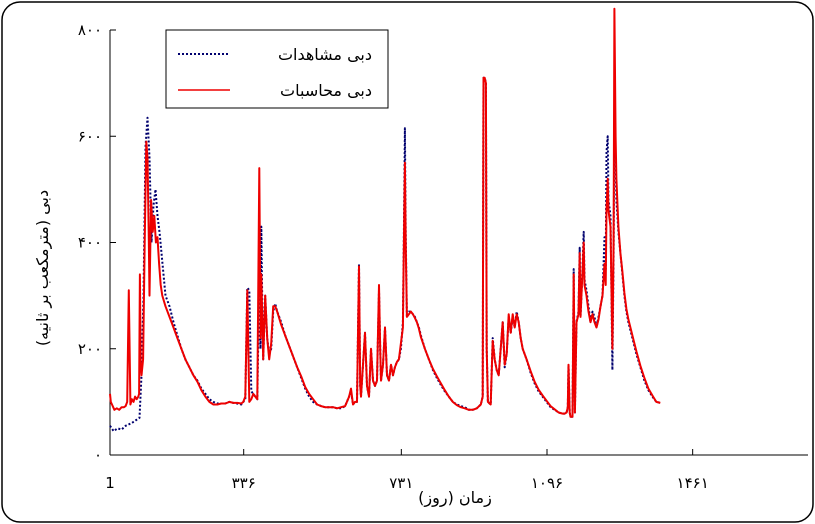 This screenshot has height=524, width=815. What do you see at coordinates (90, 243) in the screenshot?
I see `y-tick-label: ۴۰۰` at bounding box center [90, 243].